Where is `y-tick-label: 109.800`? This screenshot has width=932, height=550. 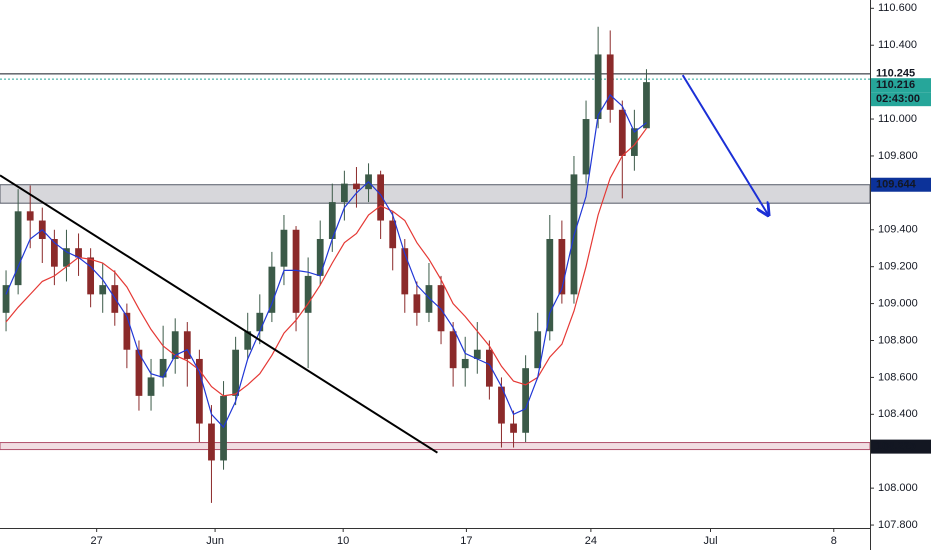
y-tick-label: 109.800 is located at coordinates (898, 156).